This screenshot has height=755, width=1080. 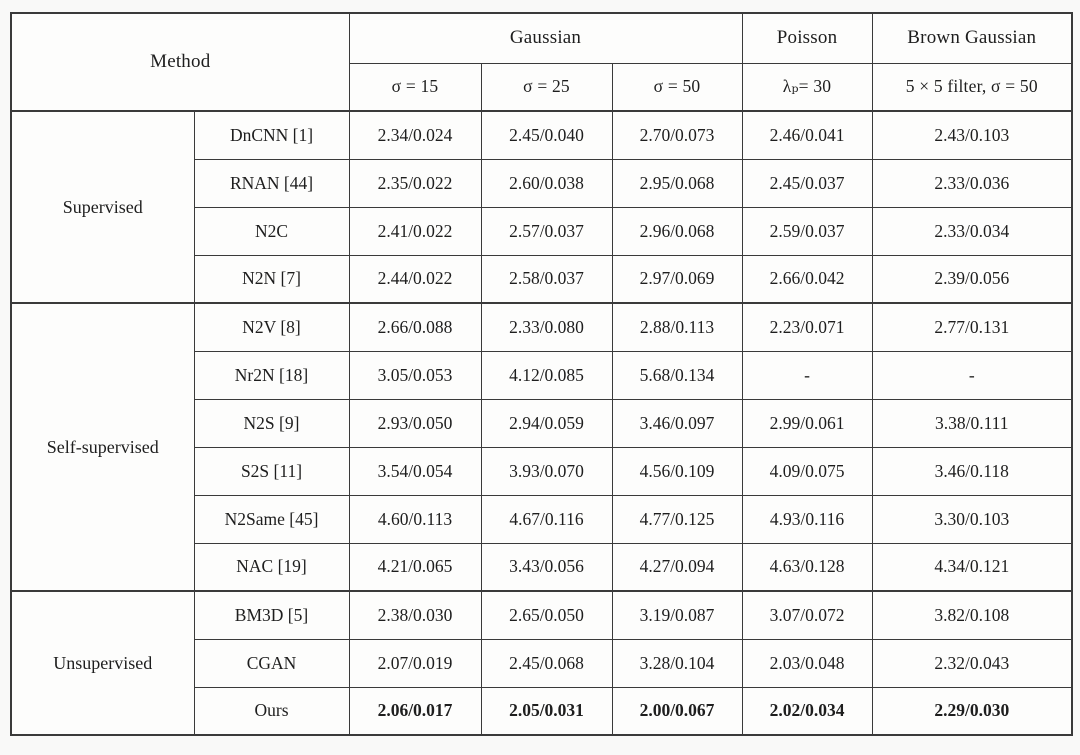 I want to click on metric-value: 2.97/0.069, so click(x=677, y=279).